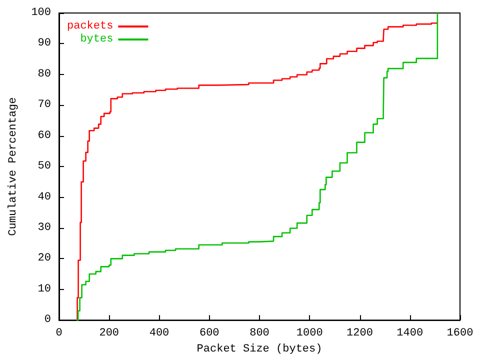  I want to click on y-tick-label: 10, so click(44, 289).